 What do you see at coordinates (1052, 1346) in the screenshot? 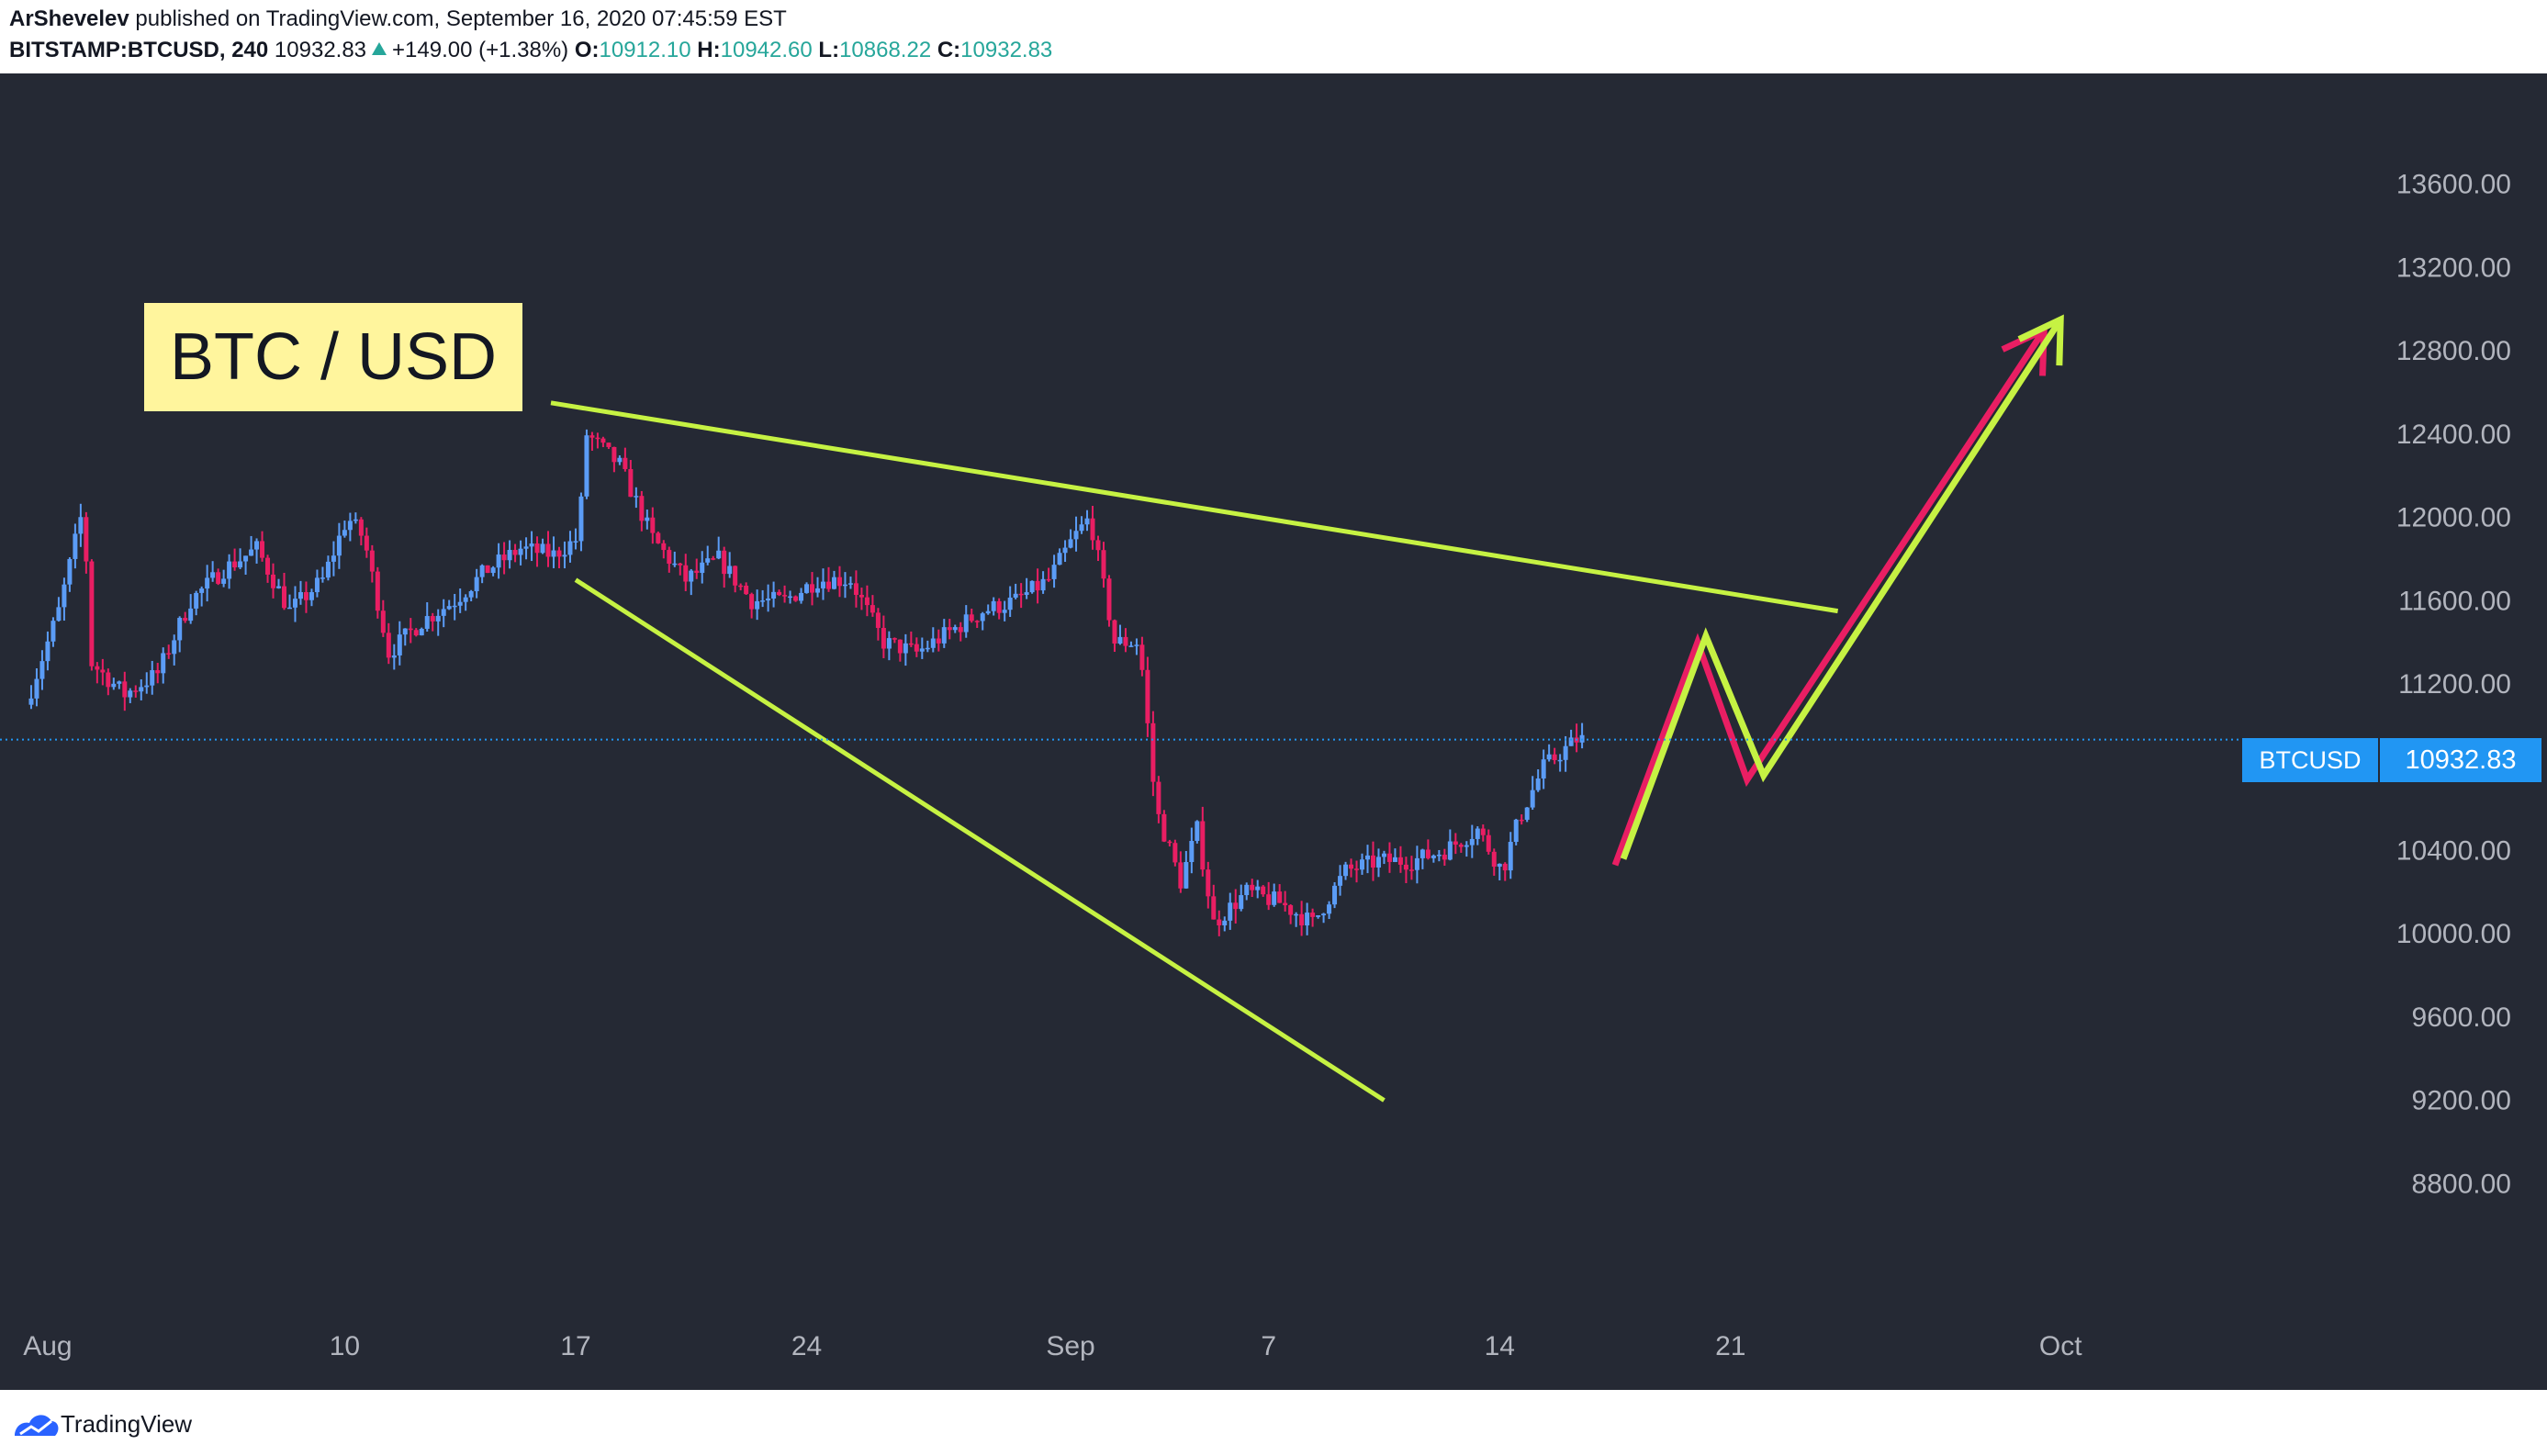
I see `time-axis: Aug 10 17 24 Sep 7 14 21 Oct` at bounding box center [1052, 1346].